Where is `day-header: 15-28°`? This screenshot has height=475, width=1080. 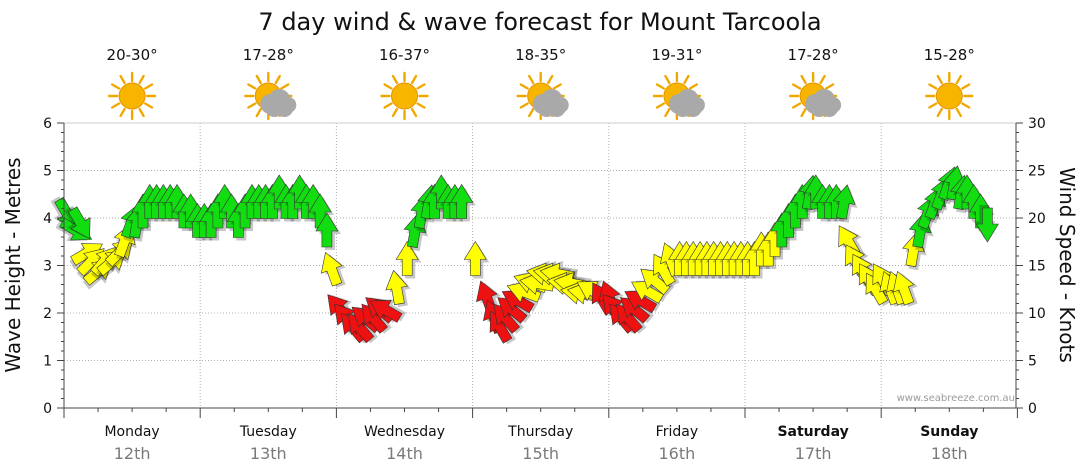 day-header: 15-28° is located at coordinates (949, 83).